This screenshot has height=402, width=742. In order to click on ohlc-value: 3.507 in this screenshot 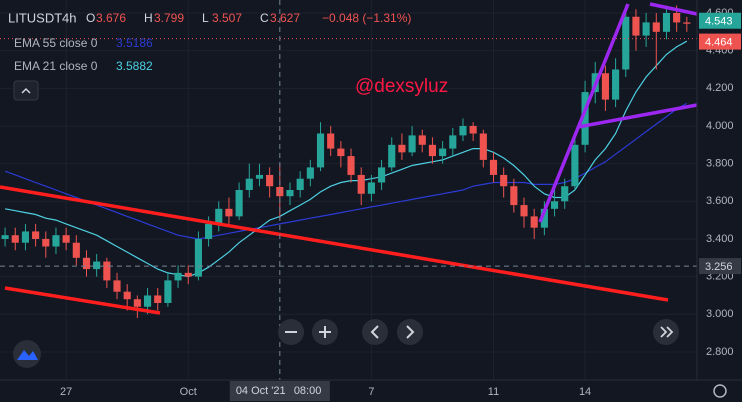, I will do `click(227, 18)`.